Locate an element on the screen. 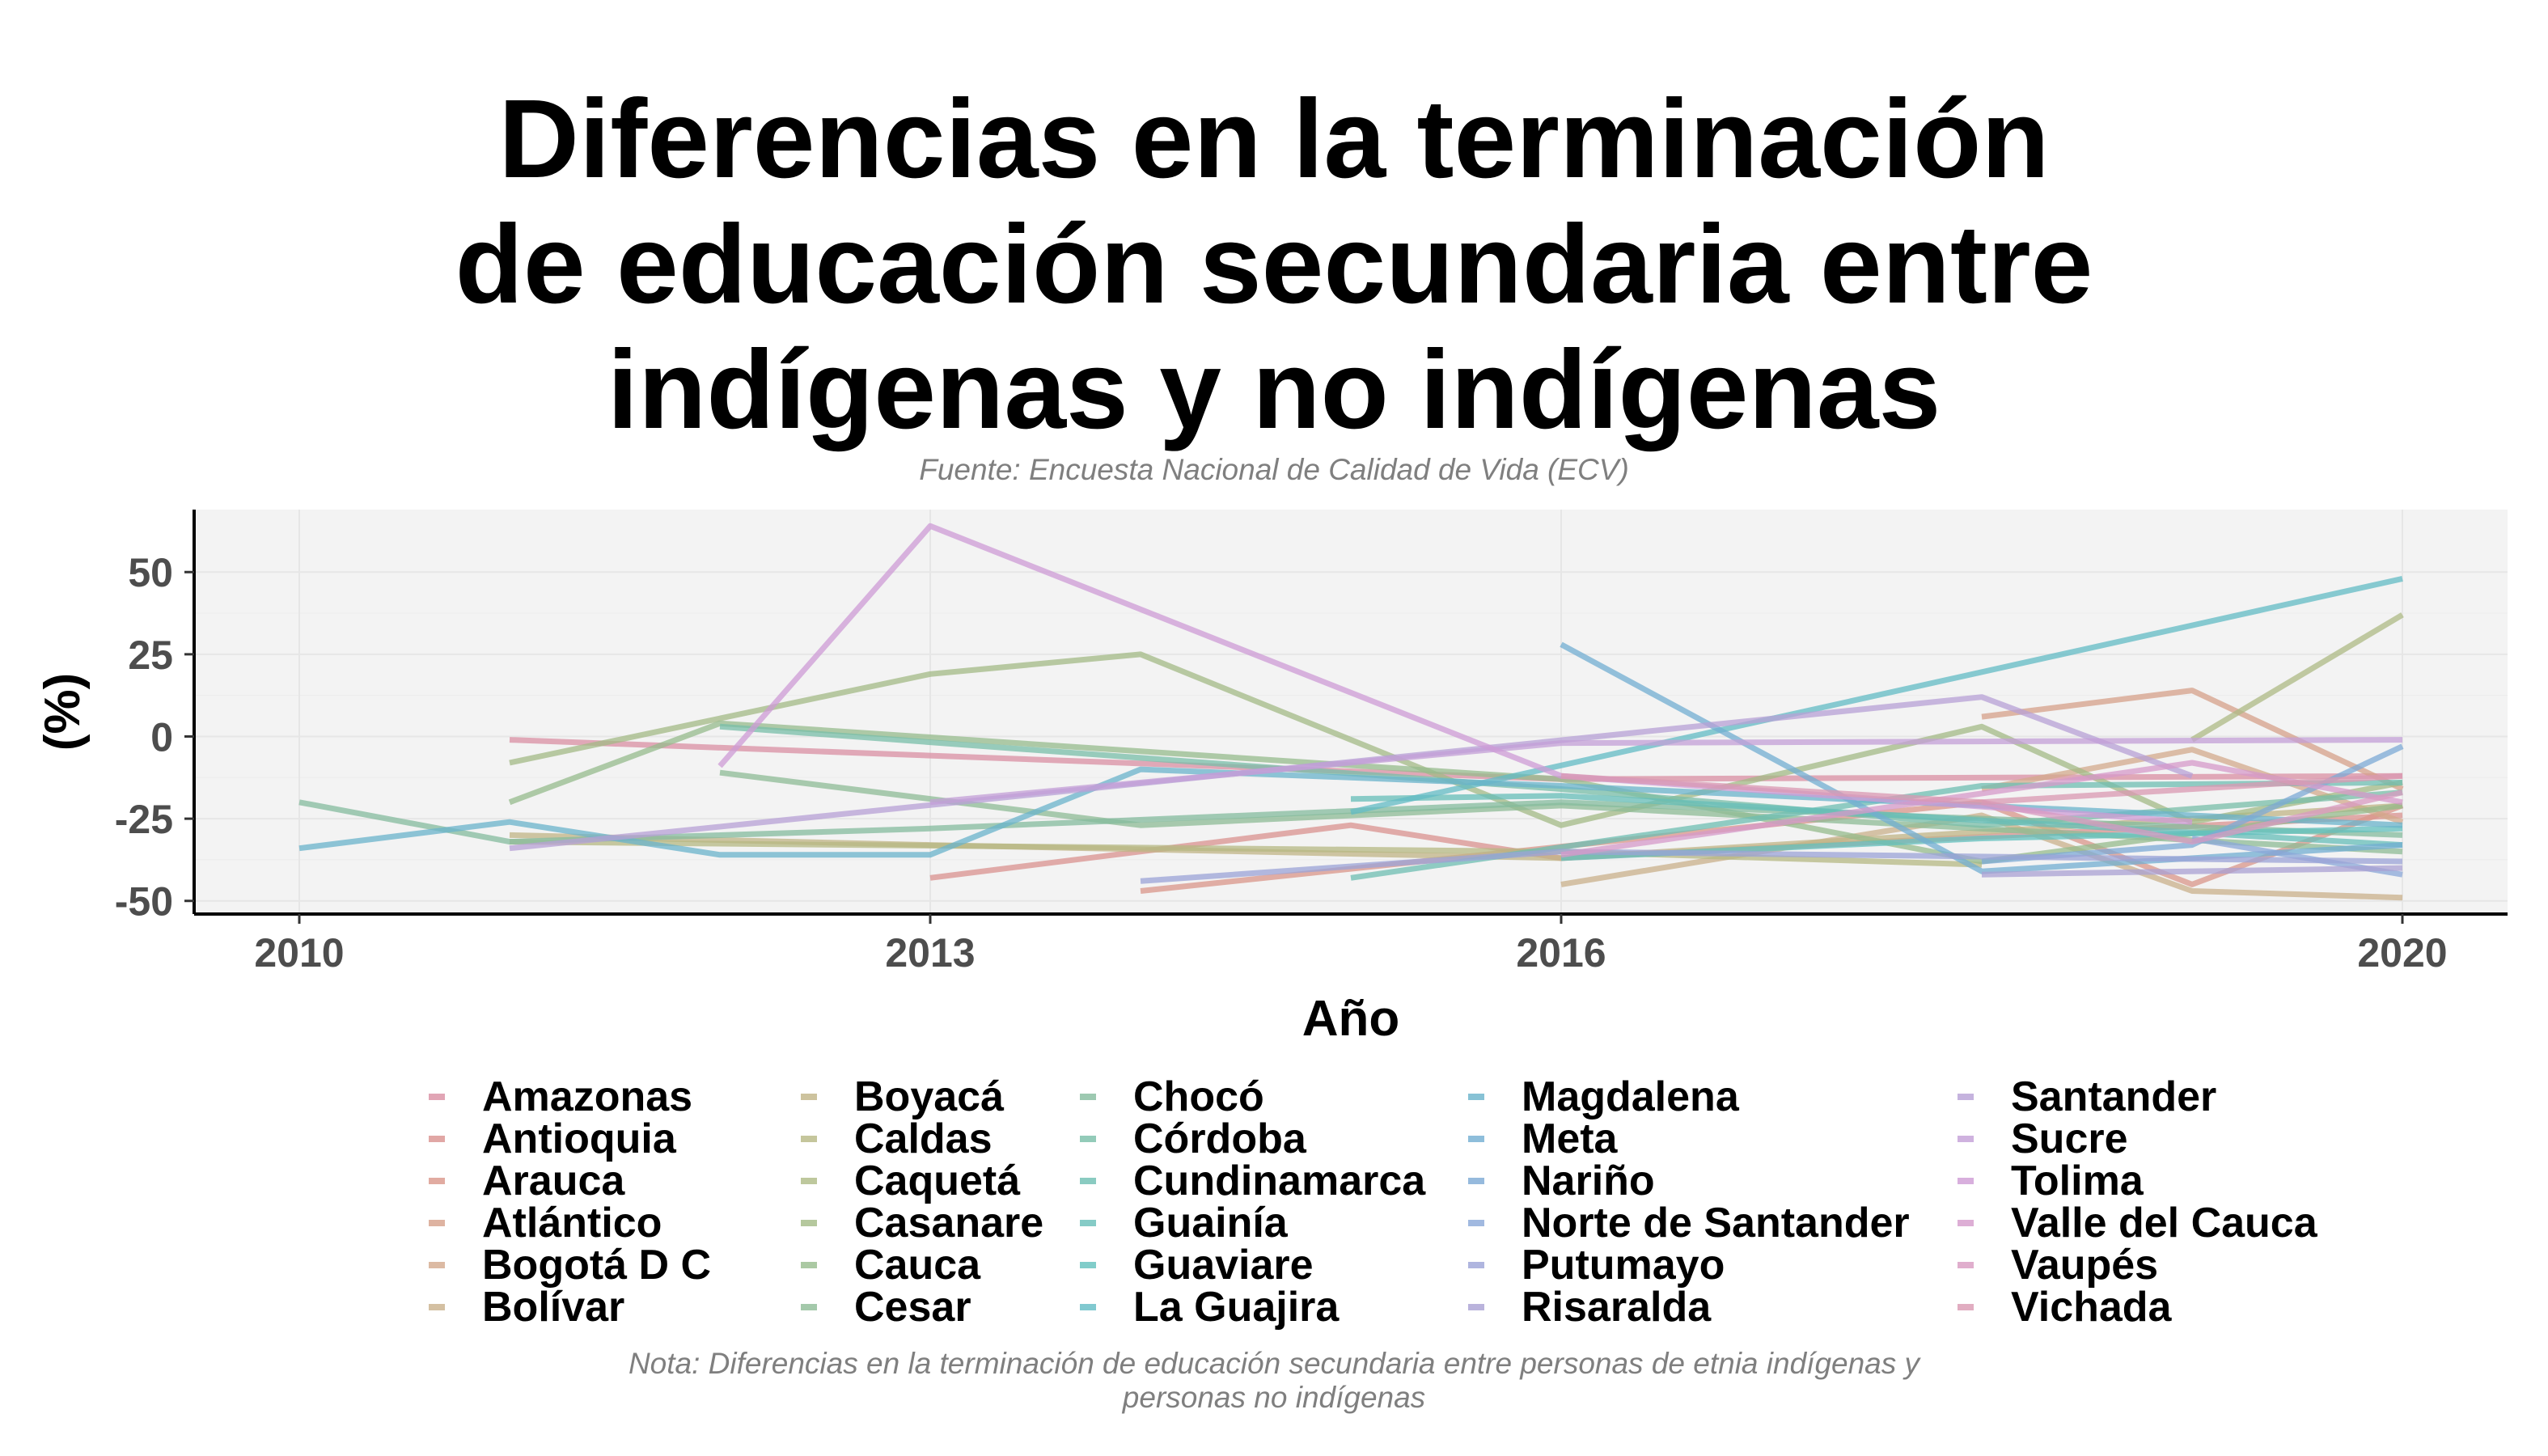 This screenshot has height=1456, width=2548. legend-label: Amazonas is located at coordinates (587, 1096).